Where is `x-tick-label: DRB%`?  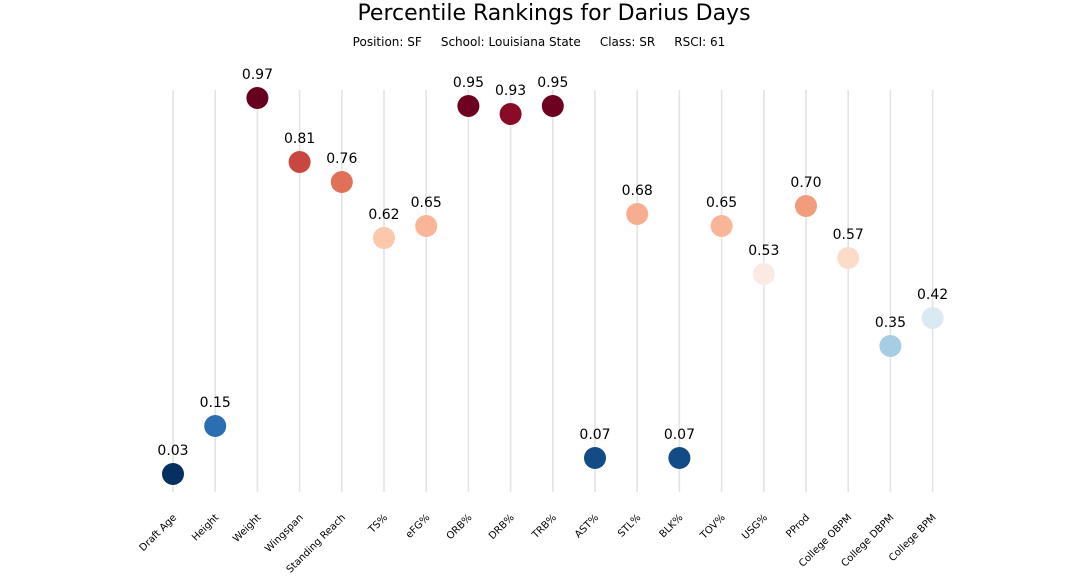
x-tick-label: DRB% is located at coordinates (502, 527).